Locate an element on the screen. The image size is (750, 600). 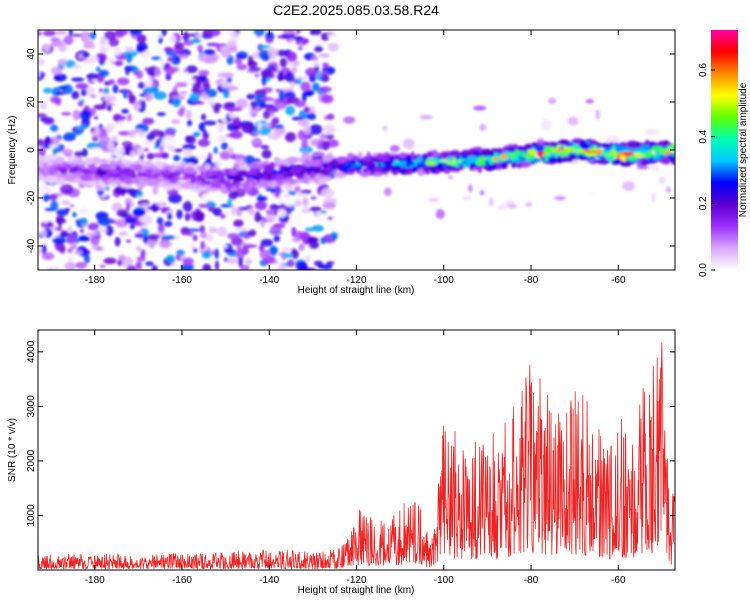
heatmap-x-tick-label: -80 is located at coordinates (531, 280).